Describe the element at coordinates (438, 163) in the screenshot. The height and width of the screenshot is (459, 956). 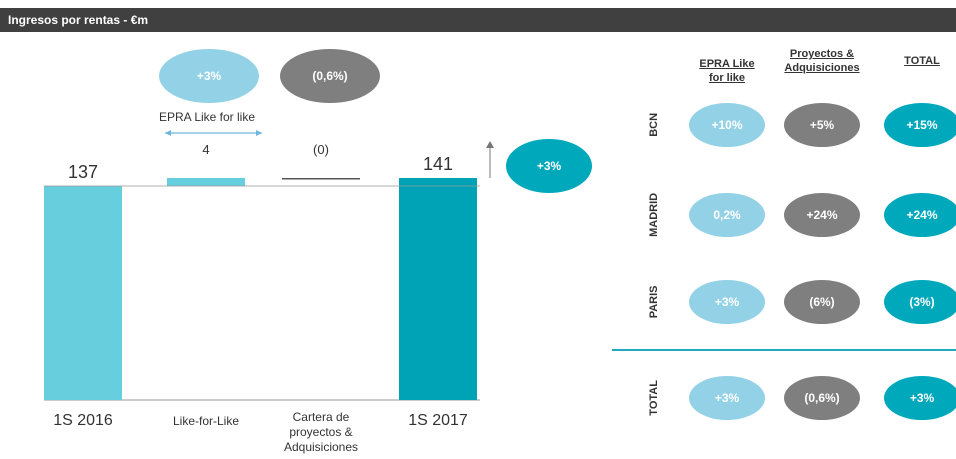
I see `value-label: 141` at that location.